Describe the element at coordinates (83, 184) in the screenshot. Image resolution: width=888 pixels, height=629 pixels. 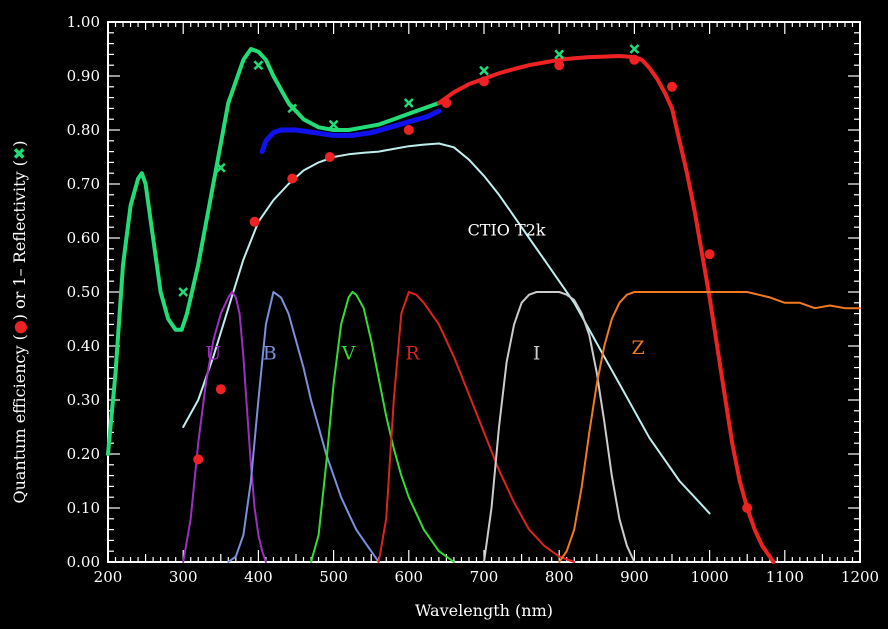
I see `y-tick-label: 0.70` at that location.